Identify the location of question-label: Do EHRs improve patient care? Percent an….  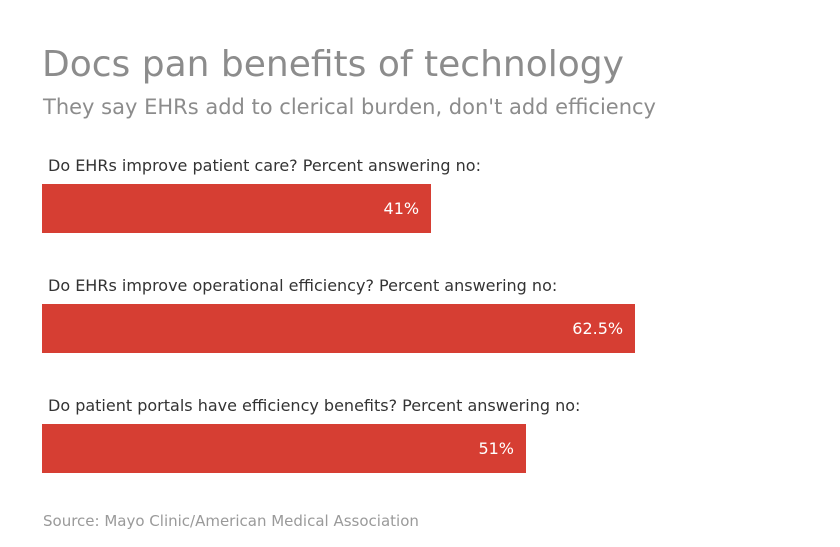
(264, 165).